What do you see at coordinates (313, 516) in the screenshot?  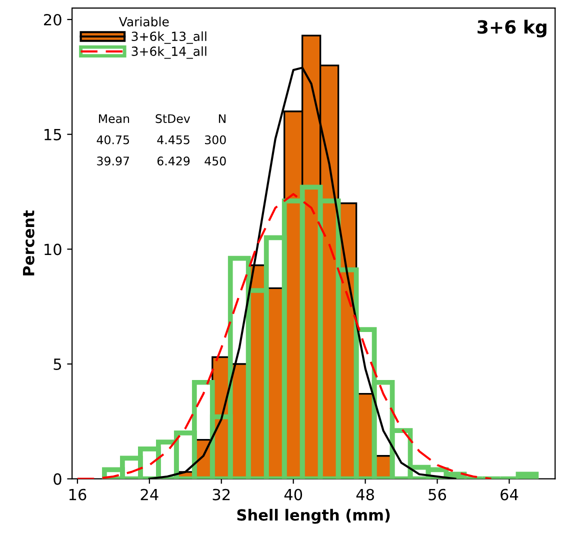 I see `x-axis-title: Shell length (mm)` at bounding box center [313, 516].